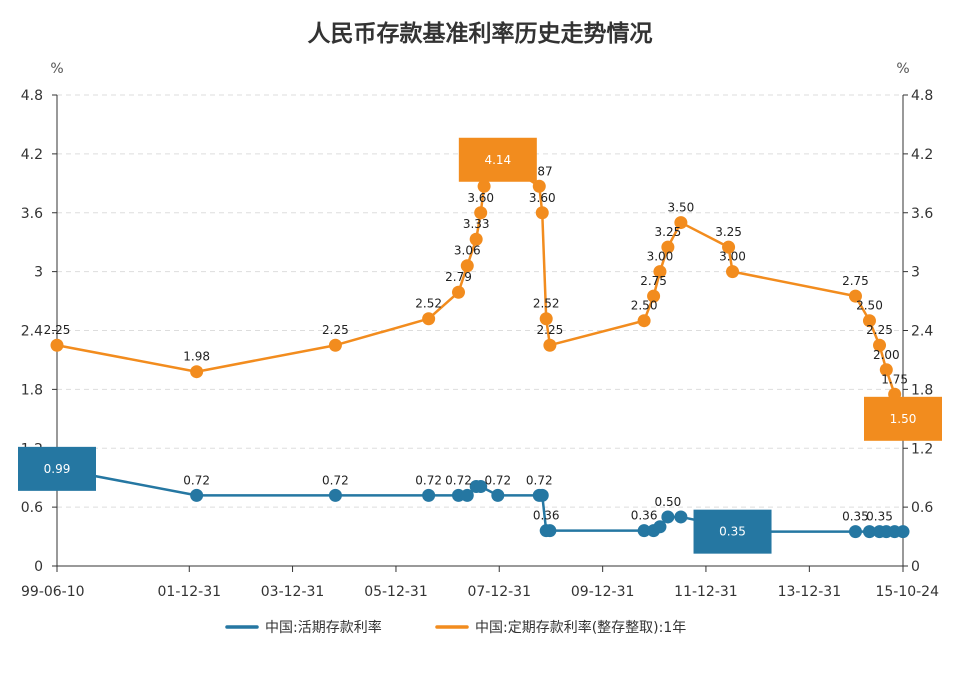 Image resolution: width=960 pixels, height=679 pixels. Describe the element at coordinates (455, 627) in the screenshot. I see `legend: 中国:活期存款利率 中国:定期存款利率(整存整取):1年` at that location.